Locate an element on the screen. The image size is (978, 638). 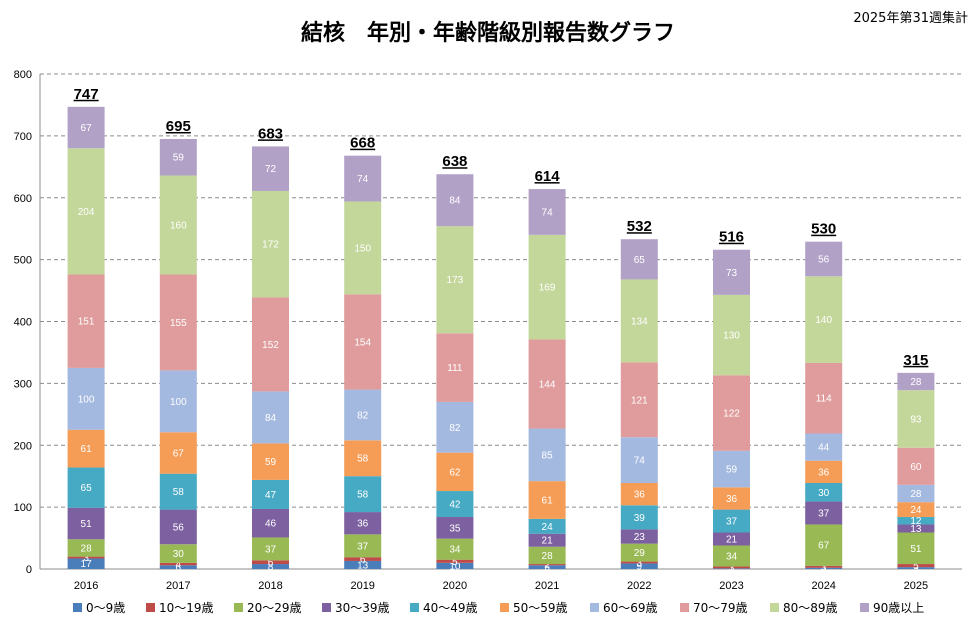
segment-label: 6 is located at coordinates (547, 568).